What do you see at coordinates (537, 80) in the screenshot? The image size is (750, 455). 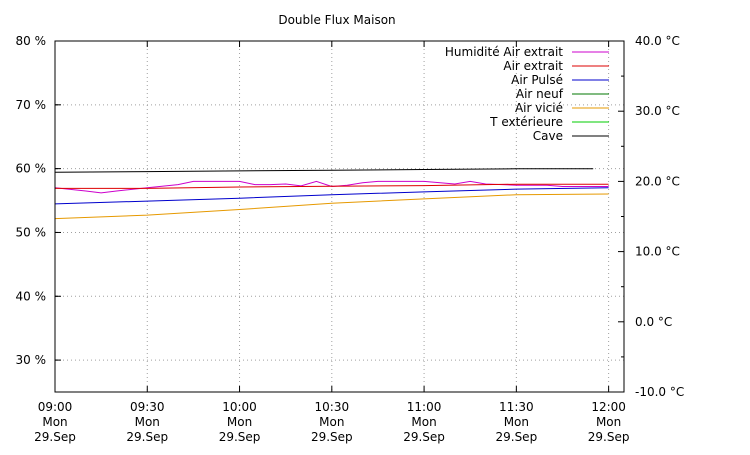 I see `legend-label: Air Pulsé` at bounding box center [537, 80].